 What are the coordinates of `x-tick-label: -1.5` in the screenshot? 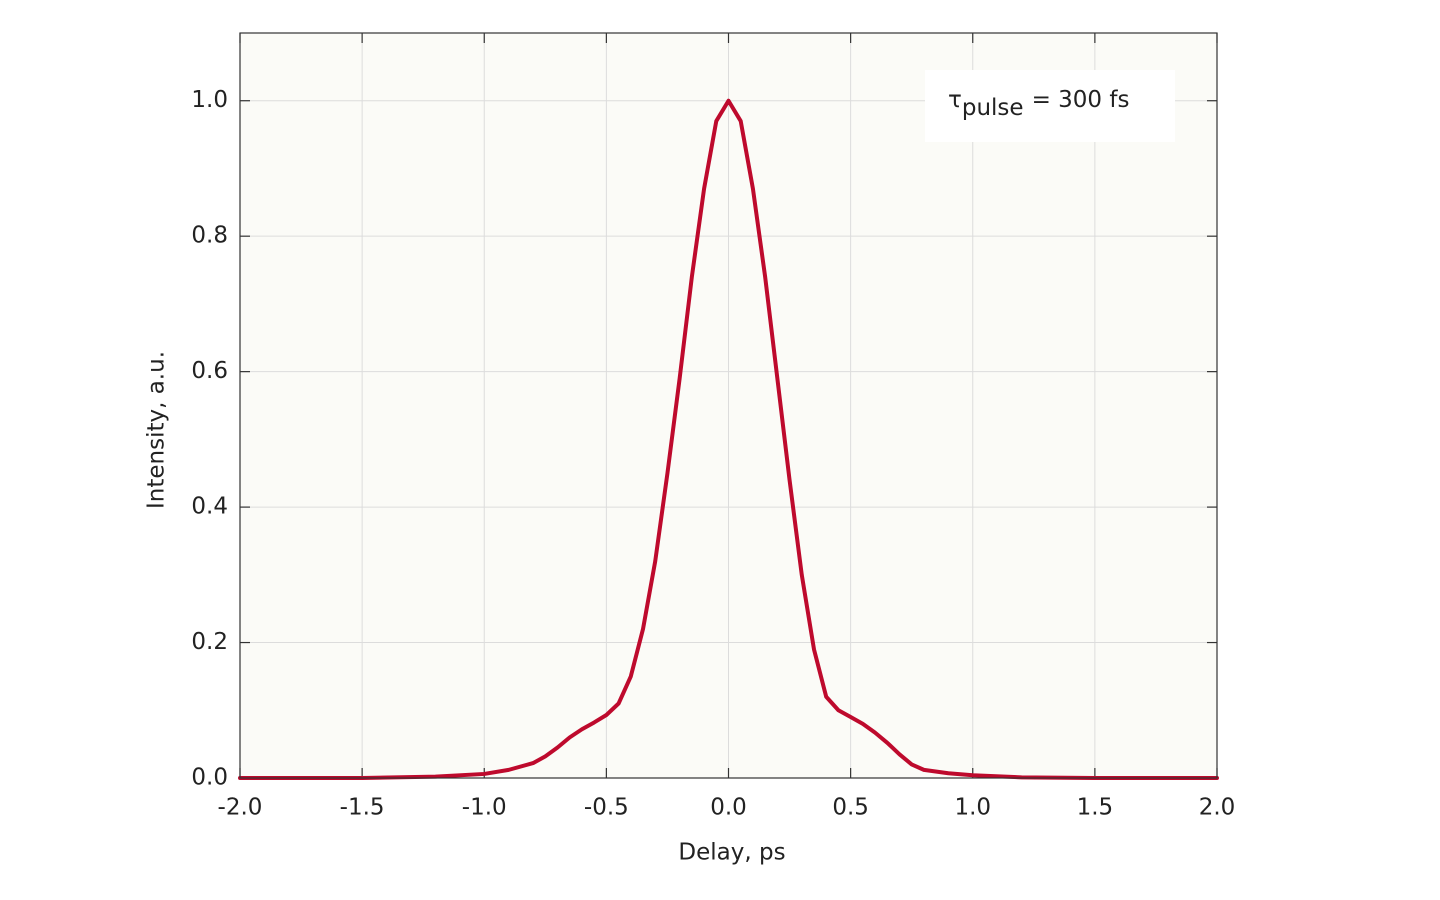 It's located at (362, 808).